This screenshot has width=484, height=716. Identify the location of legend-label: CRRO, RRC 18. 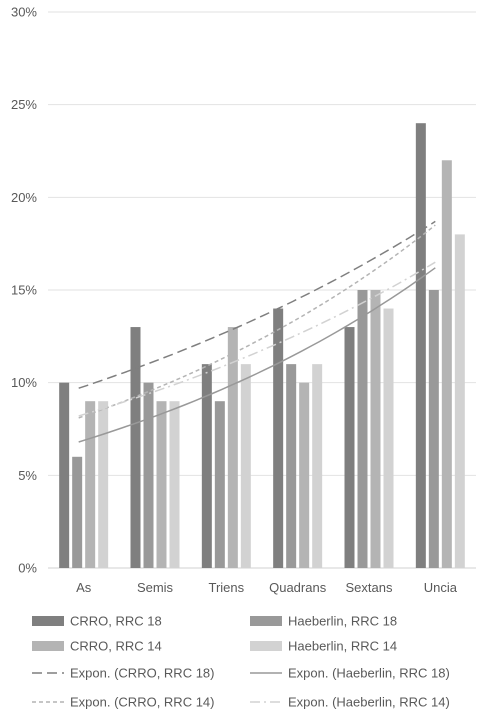
(116, 621).